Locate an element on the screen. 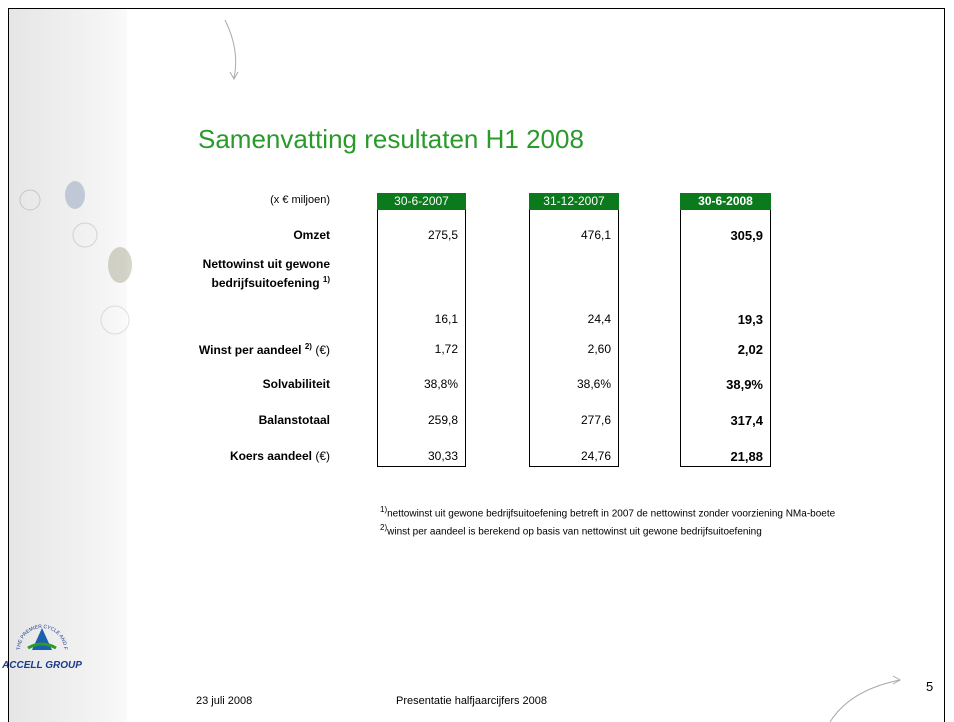  cell-value: 16,1 is located at coordinates (446, 319).